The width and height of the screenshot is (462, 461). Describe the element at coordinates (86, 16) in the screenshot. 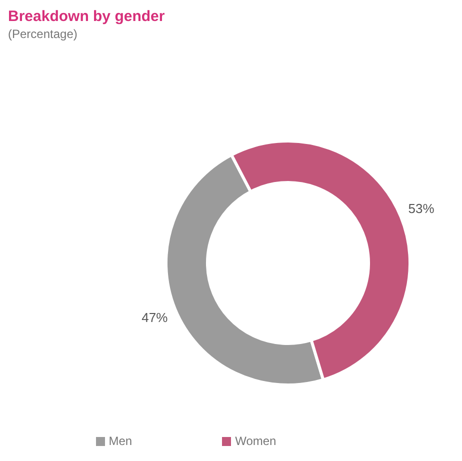

I see `chart-title: Breakdown by gender` at that location.